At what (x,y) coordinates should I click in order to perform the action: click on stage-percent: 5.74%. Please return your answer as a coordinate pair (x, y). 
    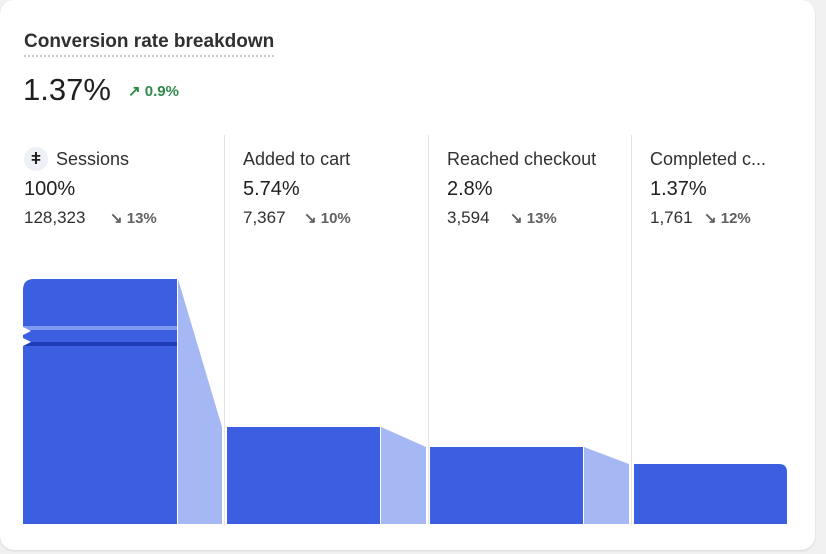
    Looking at the image, I should click on (271, 189).